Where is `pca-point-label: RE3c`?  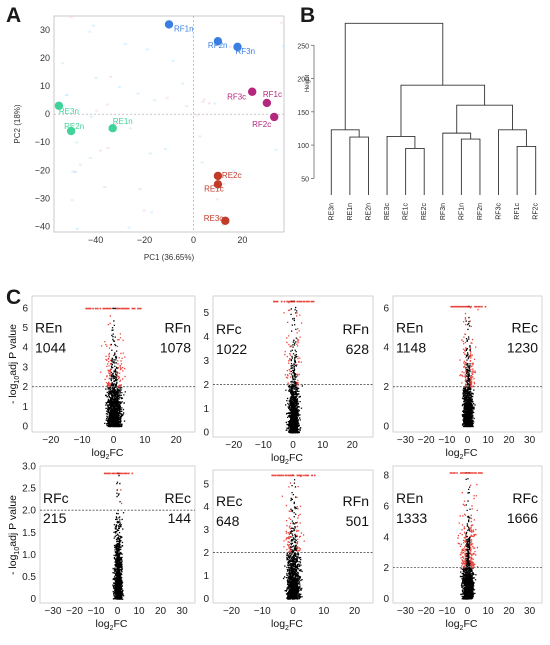
pca-point-label: RE3c is located at coordinates (214, 218).